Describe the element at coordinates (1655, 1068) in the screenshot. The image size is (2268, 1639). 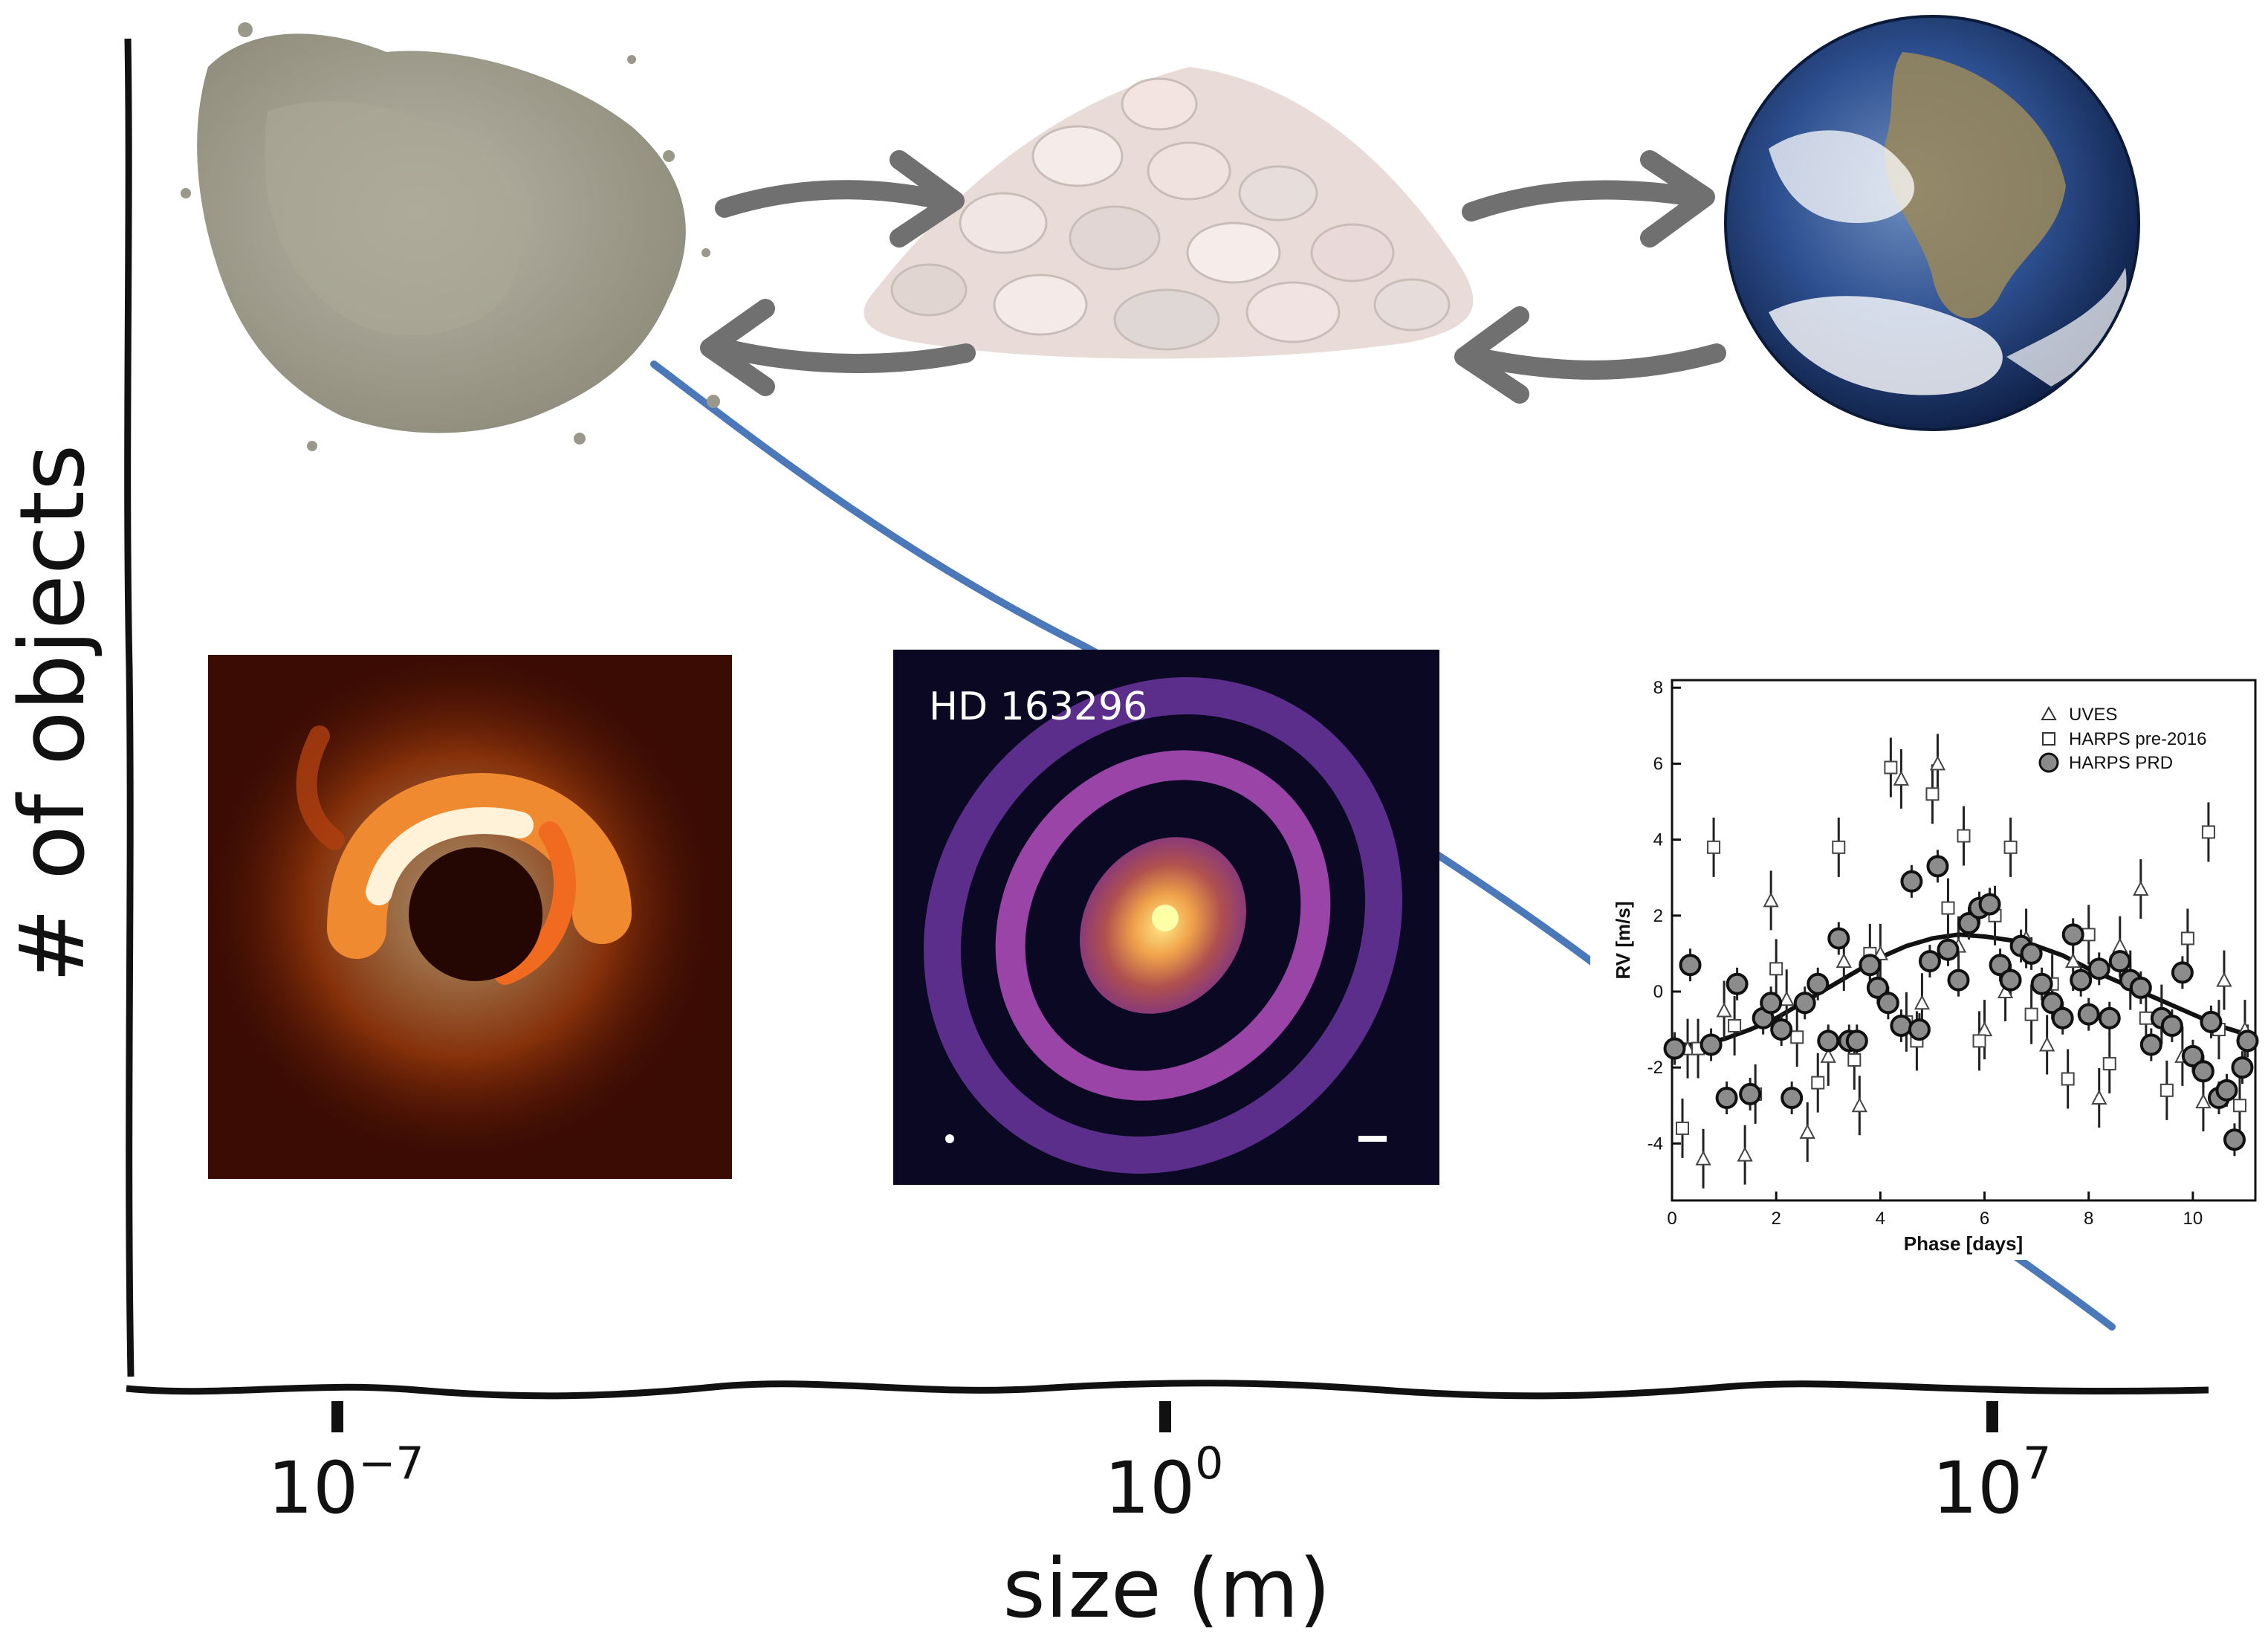
I see `rv-y-tick-label: -2` at that location.